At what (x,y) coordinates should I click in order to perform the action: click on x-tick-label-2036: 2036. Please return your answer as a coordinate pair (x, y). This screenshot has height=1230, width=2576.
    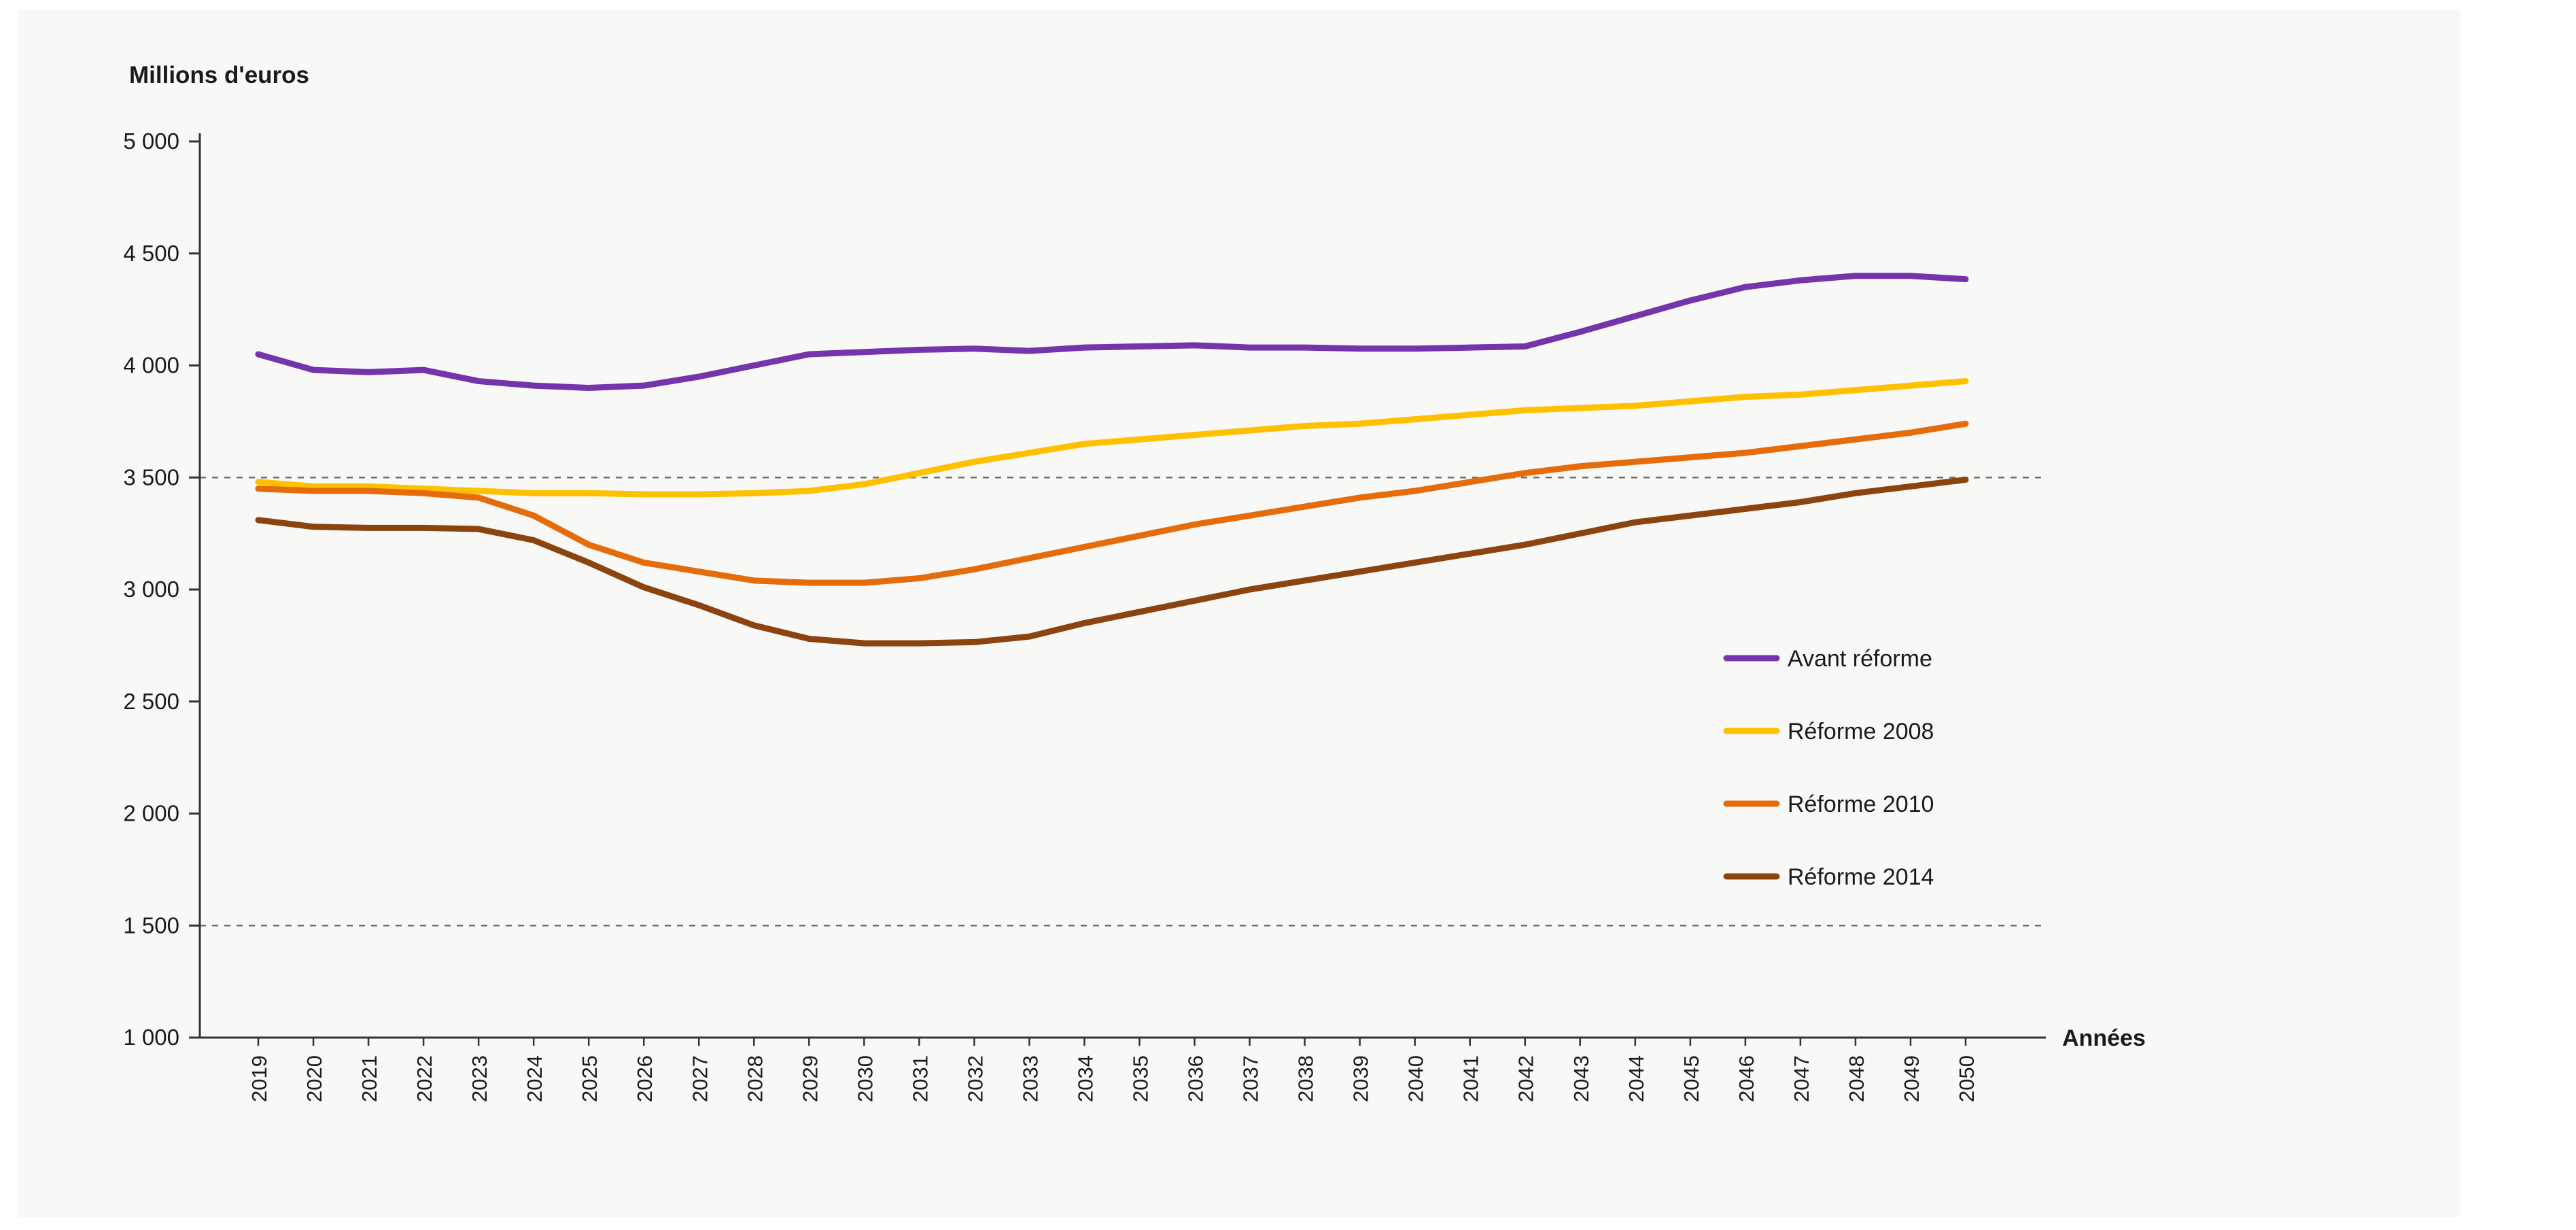
    Looking at the image, I should click on (1196, 1078).